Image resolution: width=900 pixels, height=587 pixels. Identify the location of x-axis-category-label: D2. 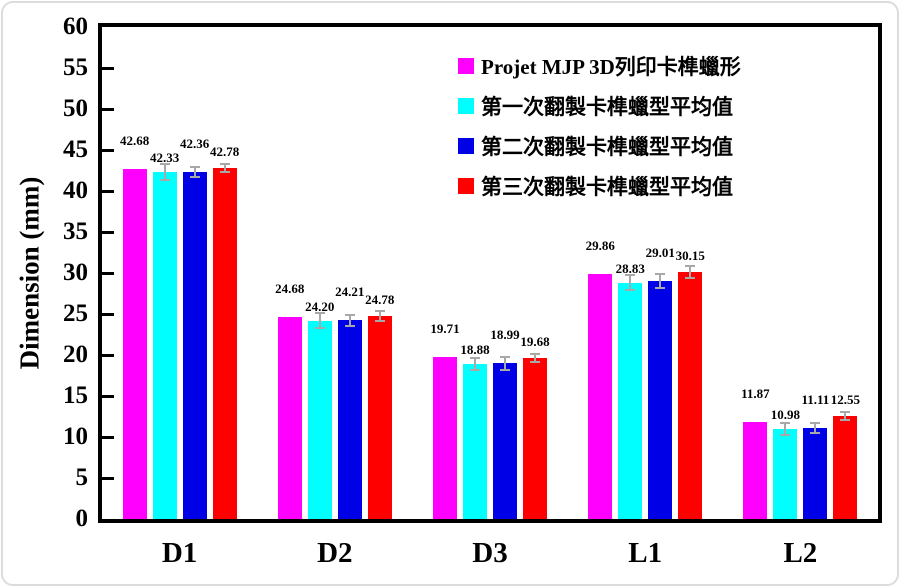
(335, 553).